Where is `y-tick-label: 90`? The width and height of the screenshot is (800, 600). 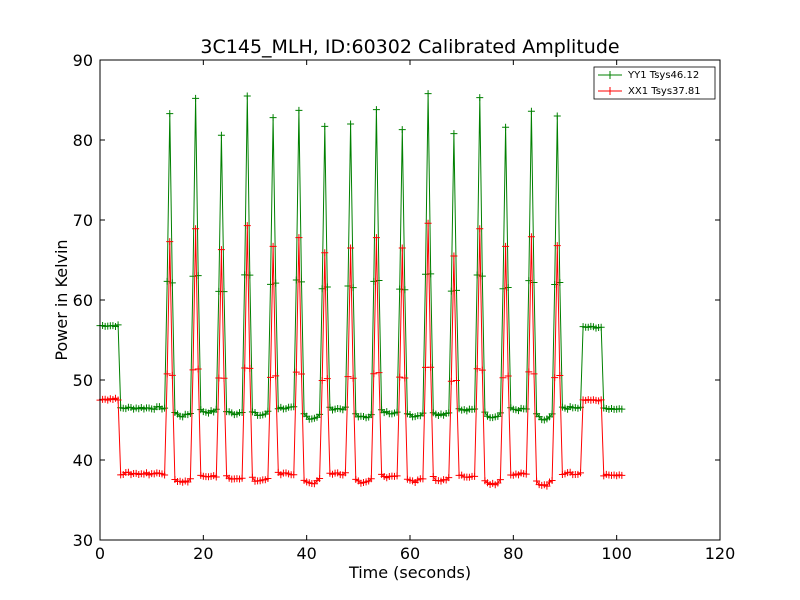
y-tick-label: 90 is located at coordinates (83, 60).